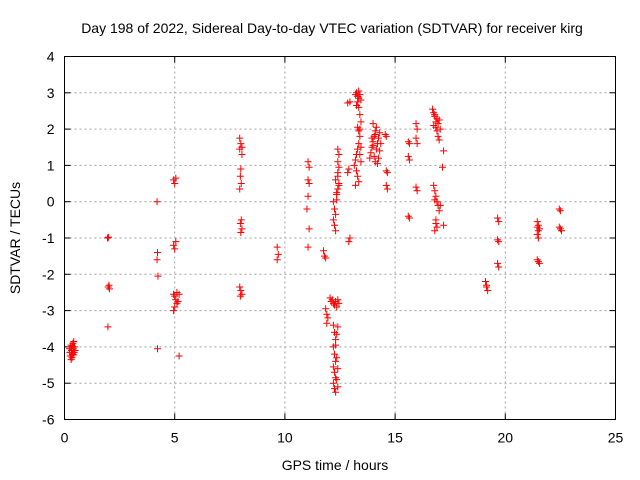  I want to click on x-tick-label: 15, so click(395, 438).